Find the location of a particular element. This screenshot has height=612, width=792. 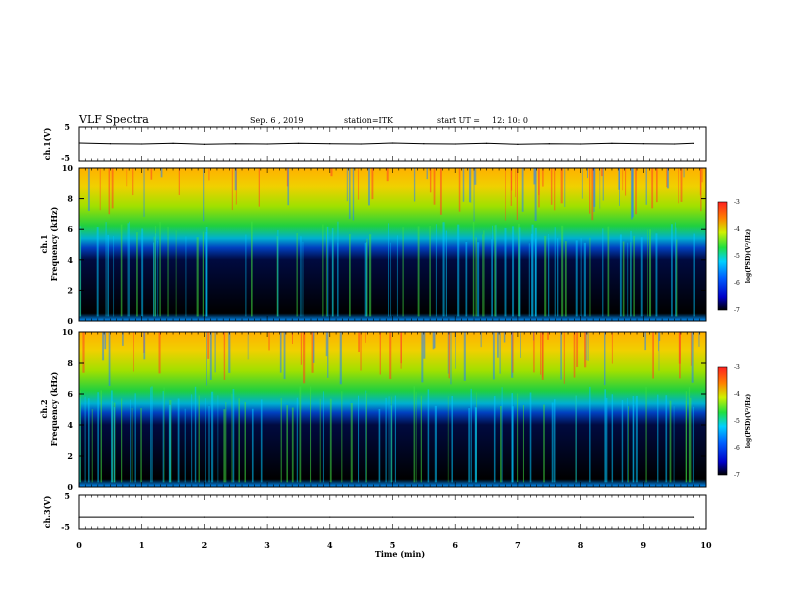

time-tick-label: 7 is located at coordinates (518, 545).